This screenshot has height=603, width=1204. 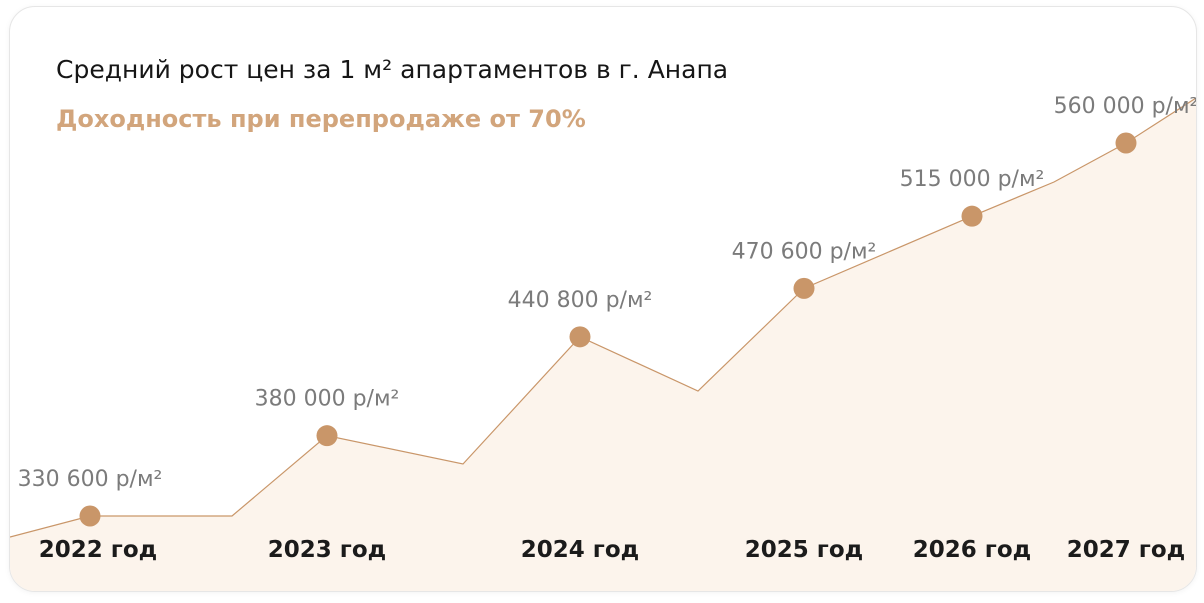 What do you see at coordinates (327, 399) in the screenshot?
I see `value-label-2: 380 000 р/м²` at bounding box center [327, 399].